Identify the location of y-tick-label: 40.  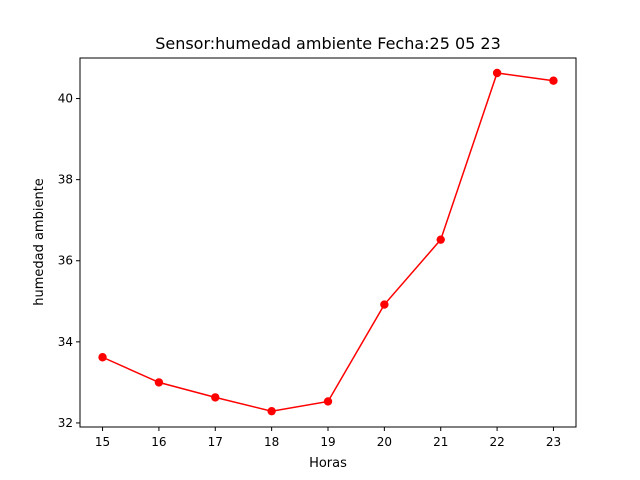
(65, 99).